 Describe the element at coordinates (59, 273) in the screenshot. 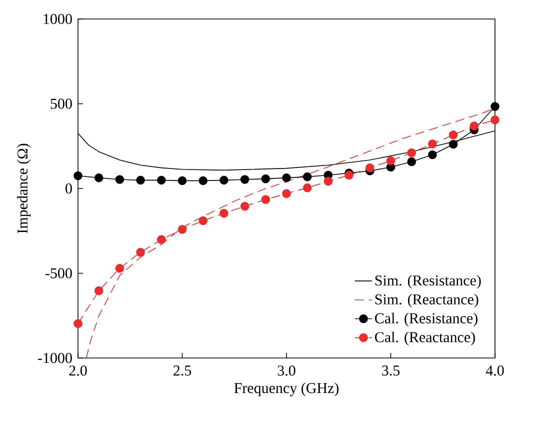

I see `y-tick-label: -500` at that location.